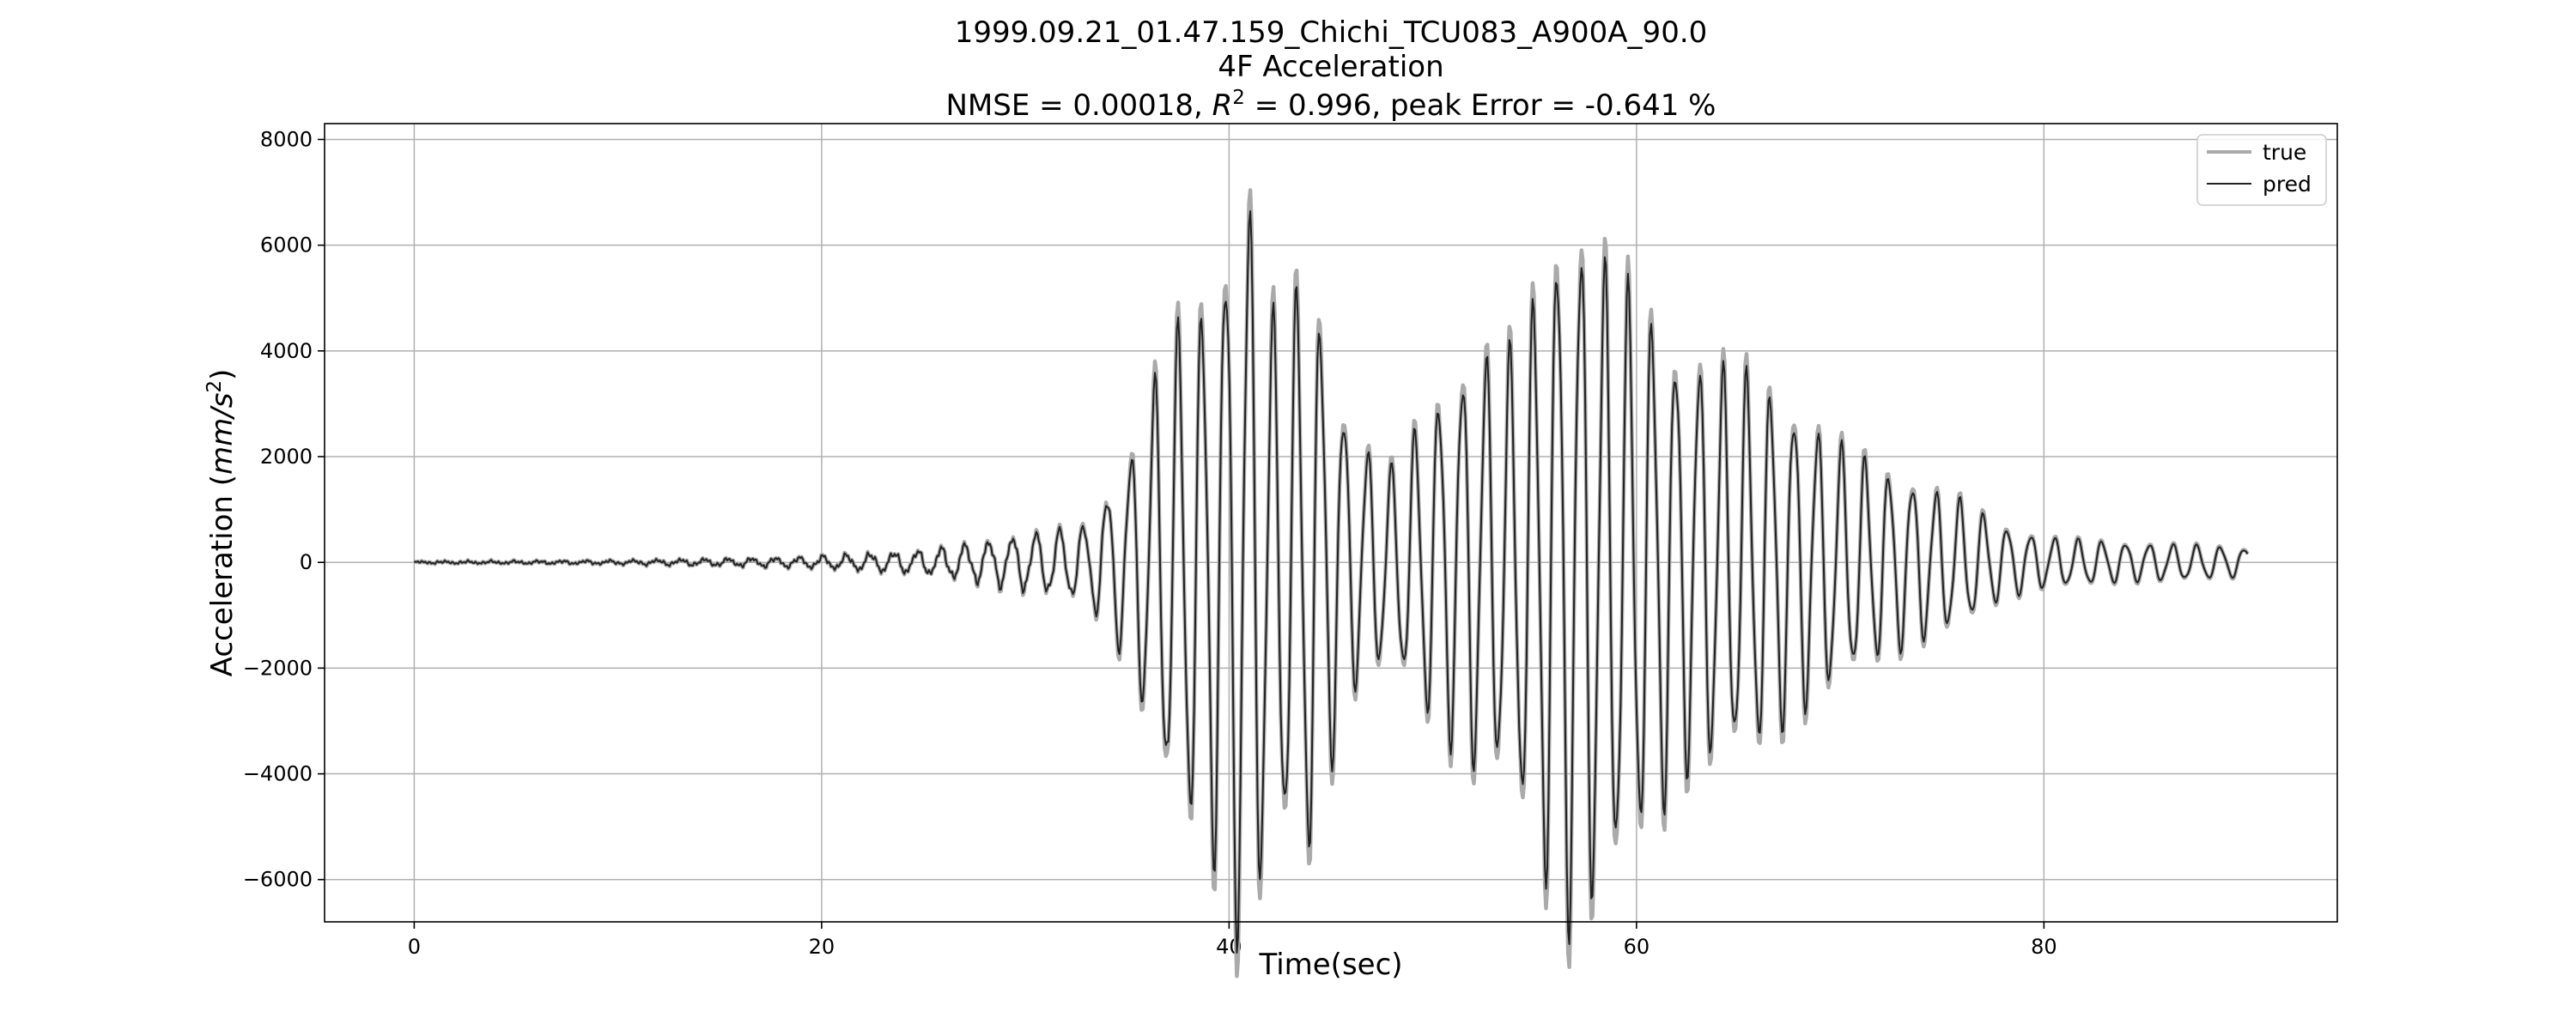  What do you see at coordinates (1078, 105) in the screenshot?
I see `metrics-nmse-text: NMSE = 0.00018,` at bounding box center [1078, 105].